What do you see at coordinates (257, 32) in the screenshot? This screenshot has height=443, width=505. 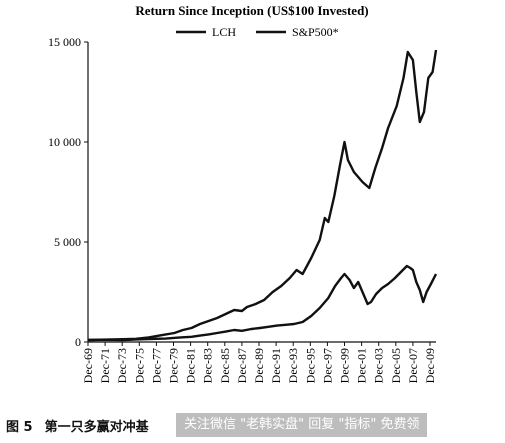 I see `legend: LCH S&P500*` at bounding box center [257, 32].